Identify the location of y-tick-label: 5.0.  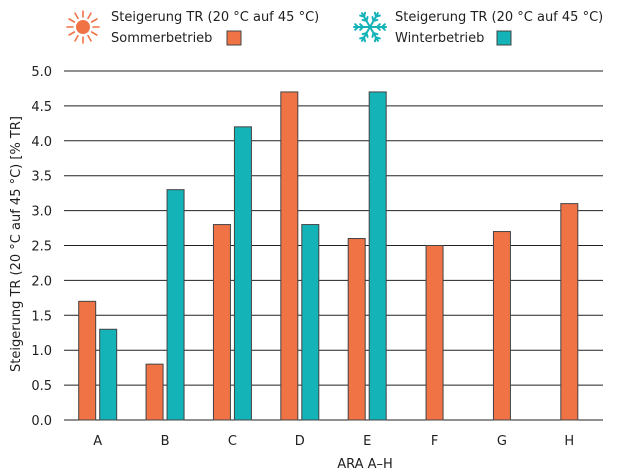
(41, 72).